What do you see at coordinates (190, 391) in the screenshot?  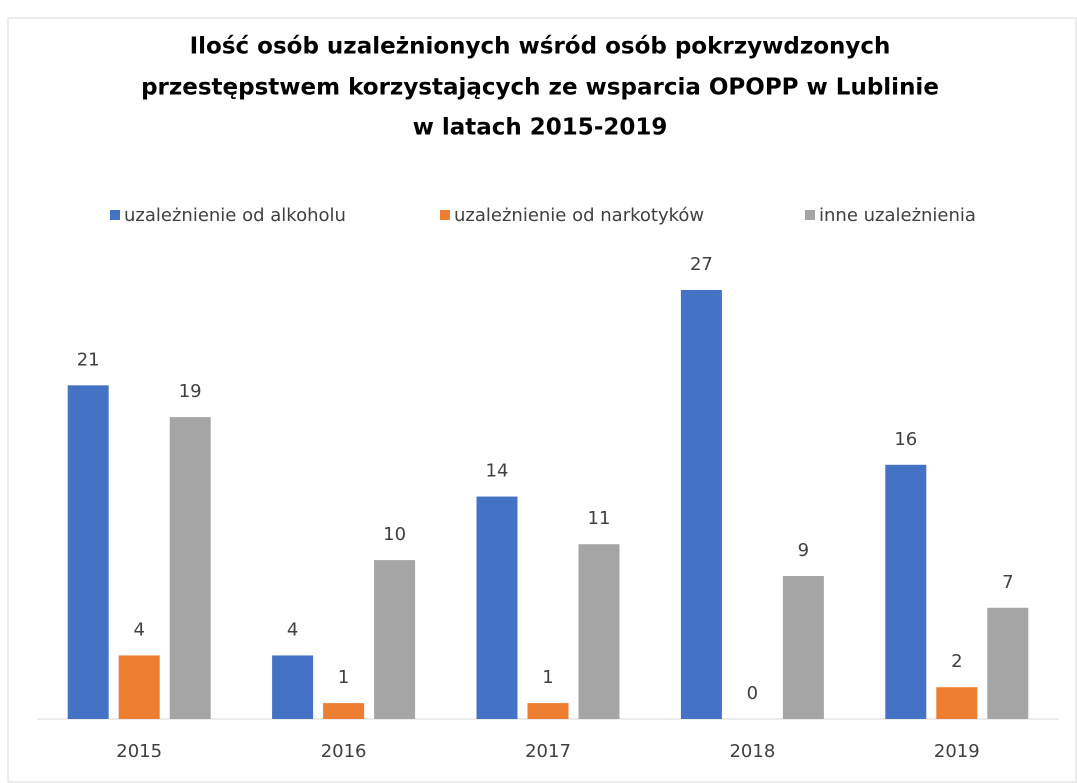 I see `data-label: 19` at bounding box center [190, 391].